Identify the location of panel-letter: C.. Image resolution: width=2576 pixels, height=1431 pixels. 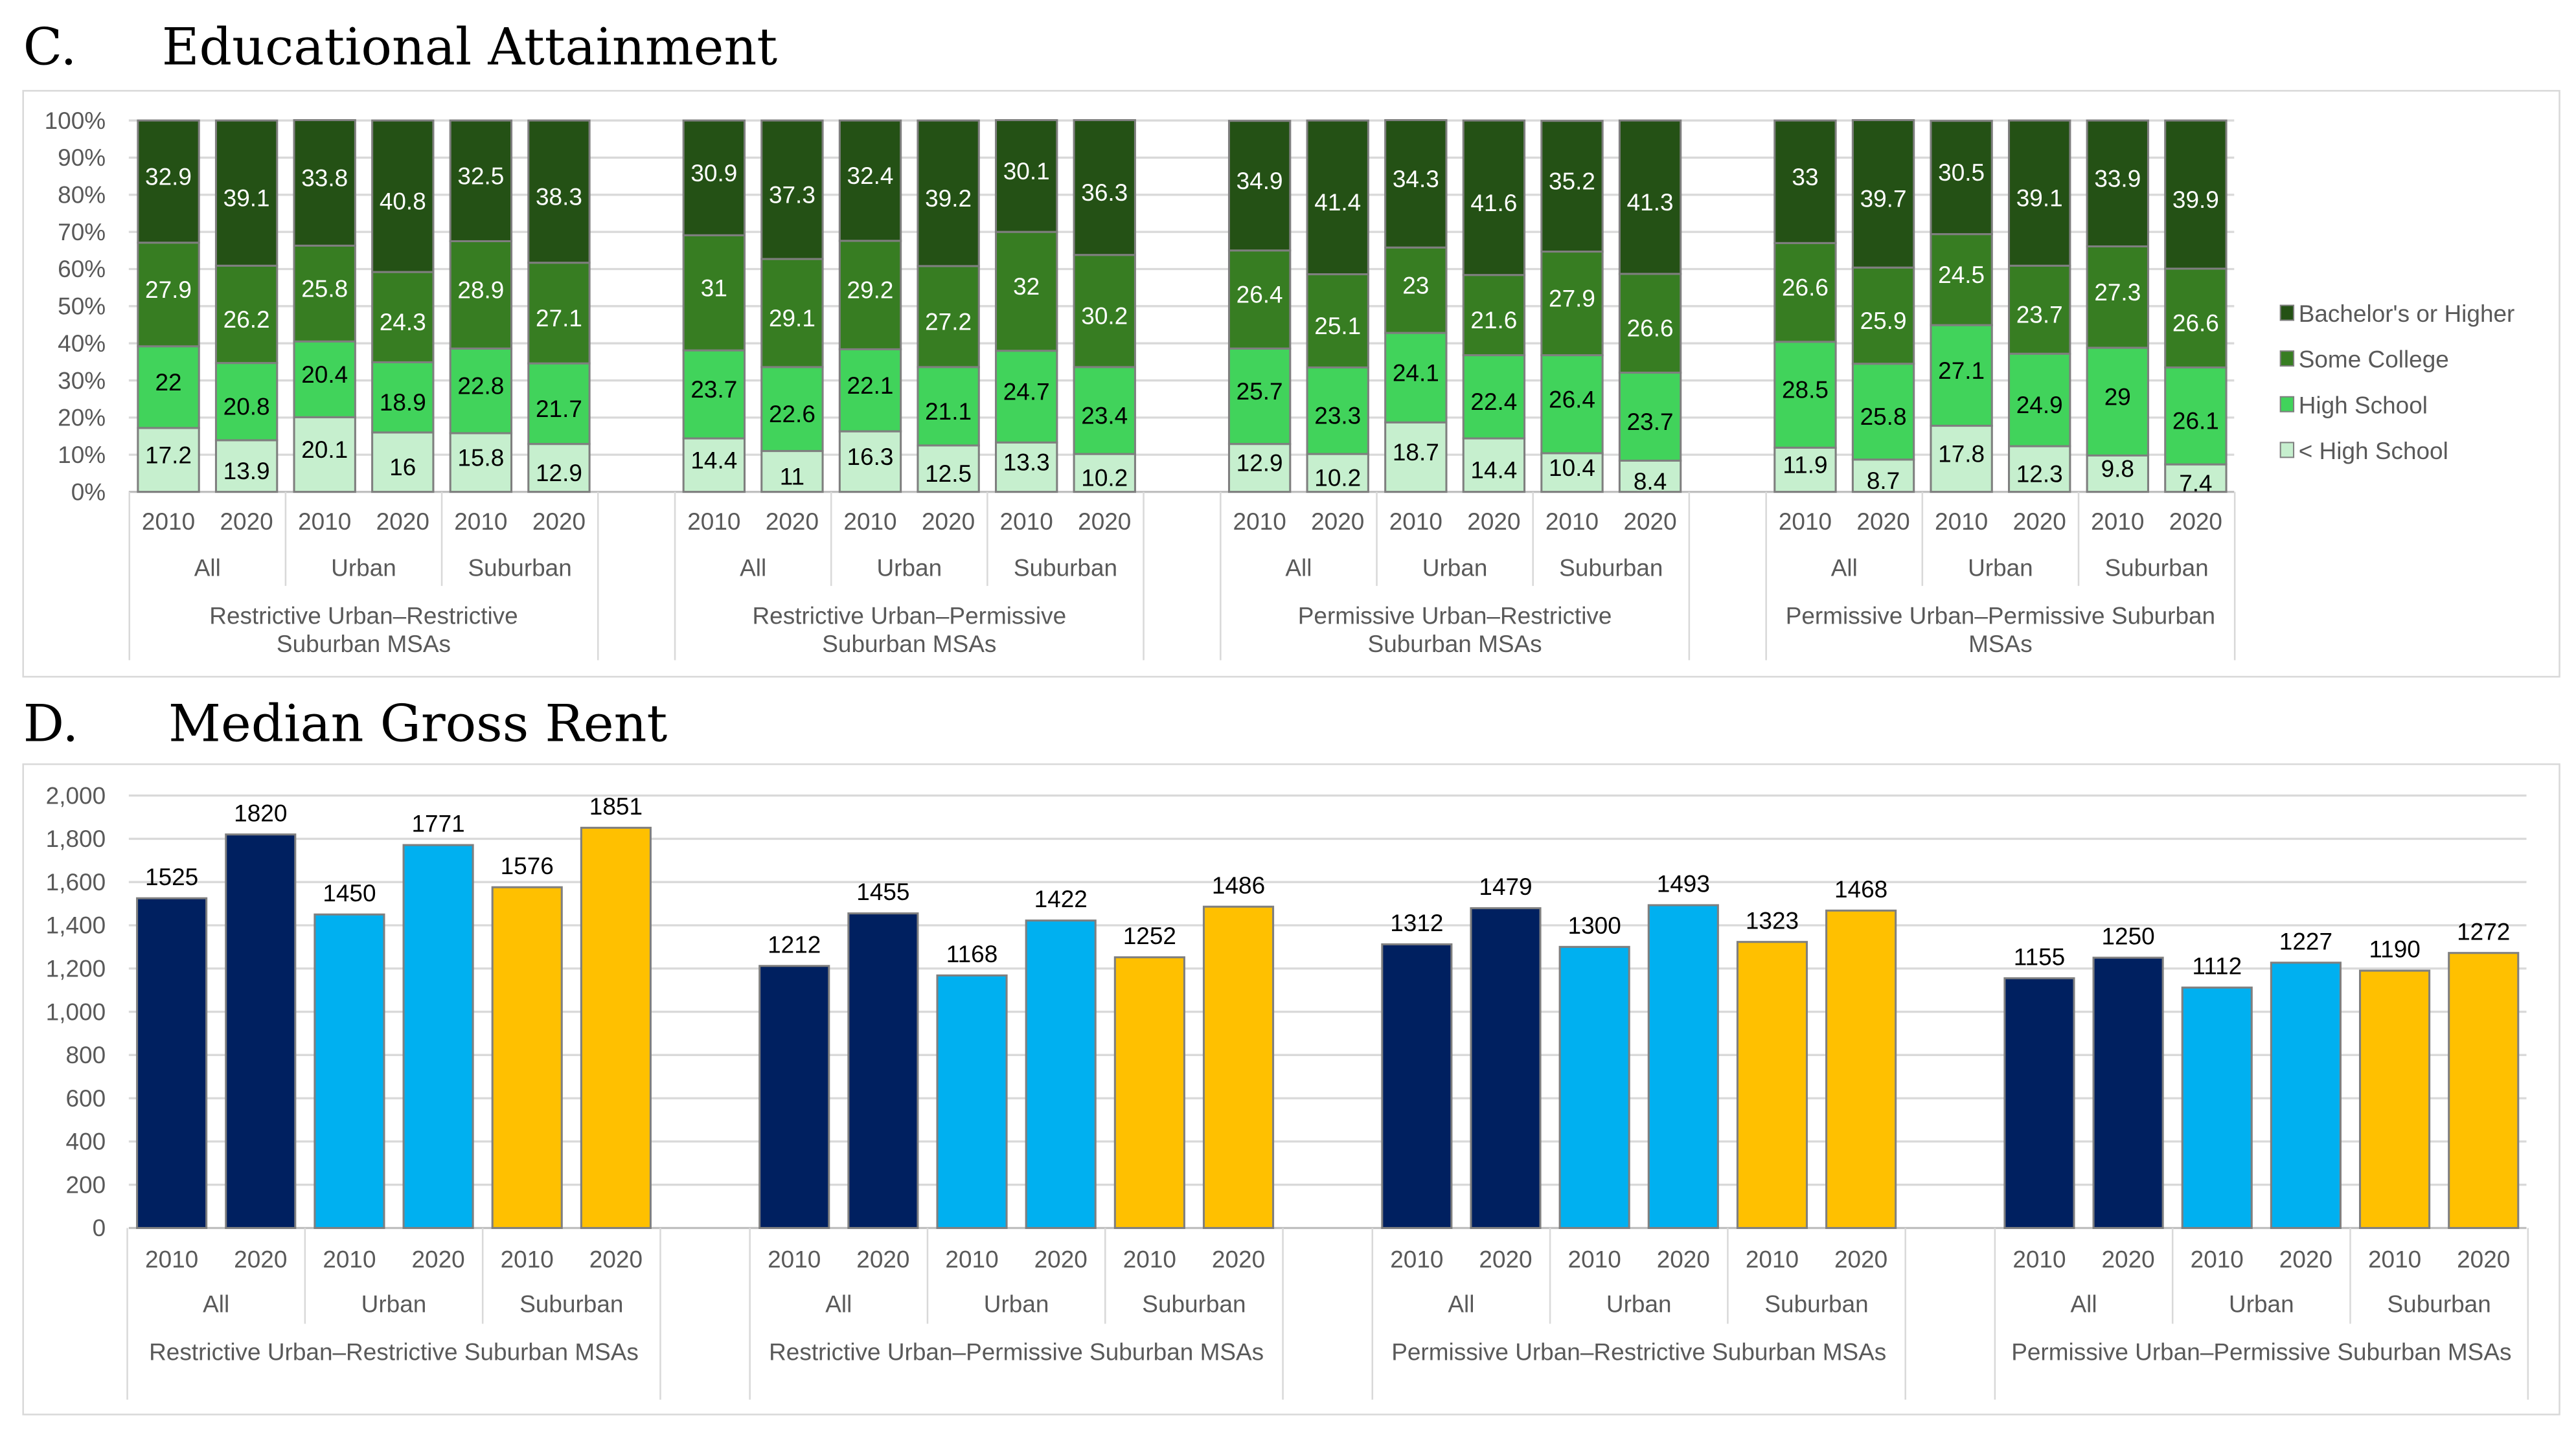
(50, 46).